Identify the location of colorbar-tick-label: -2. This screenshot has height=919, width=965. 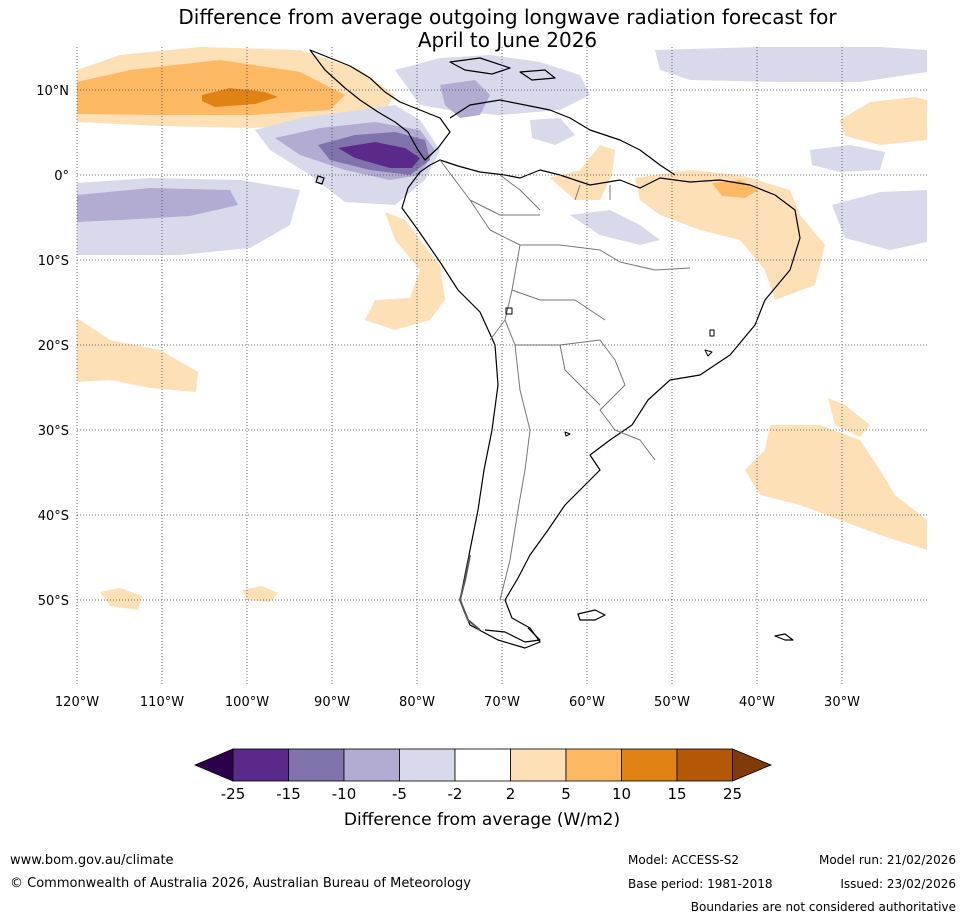
(455, 794).